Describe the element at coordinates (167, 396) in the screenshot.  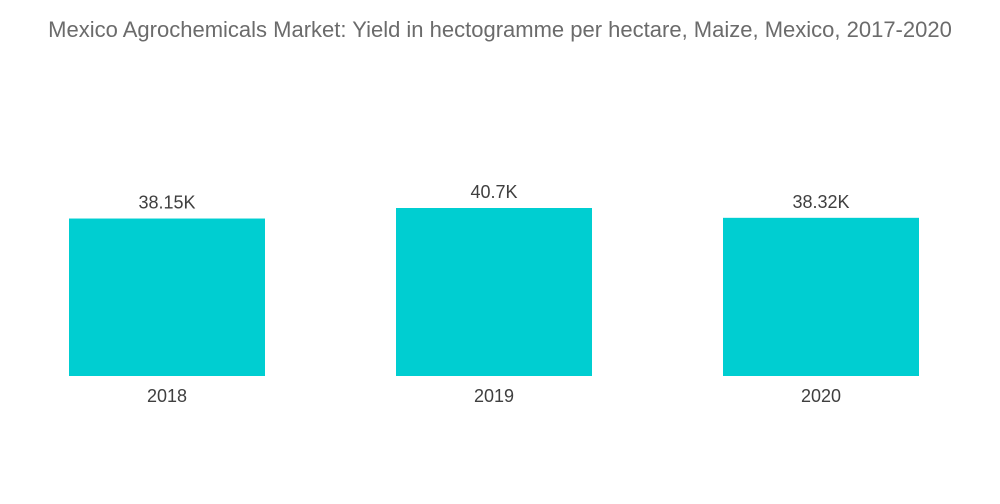
I see `x-tick-label-2018: 2018` at that location.